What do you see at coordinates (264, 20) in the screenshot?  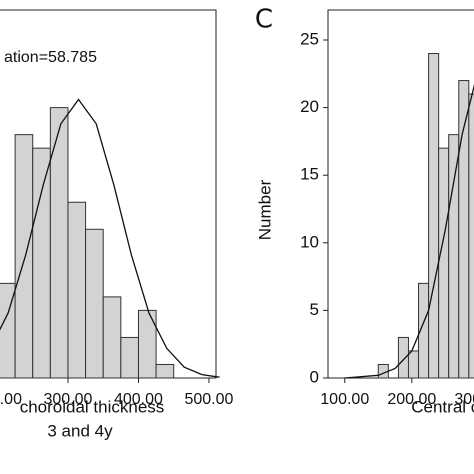 I see `panel-label: C` at bounding box center [264, 20].